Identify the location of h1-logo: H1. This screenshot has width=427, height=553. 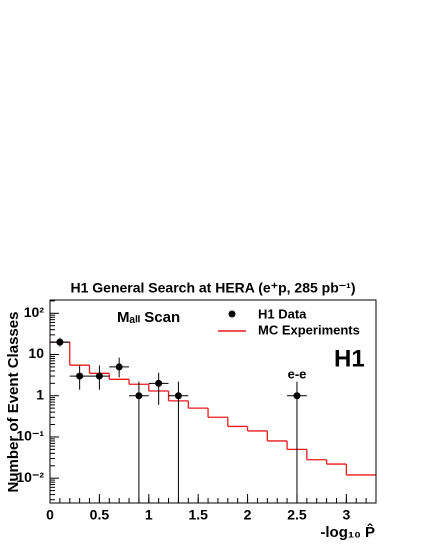
(349, 358).